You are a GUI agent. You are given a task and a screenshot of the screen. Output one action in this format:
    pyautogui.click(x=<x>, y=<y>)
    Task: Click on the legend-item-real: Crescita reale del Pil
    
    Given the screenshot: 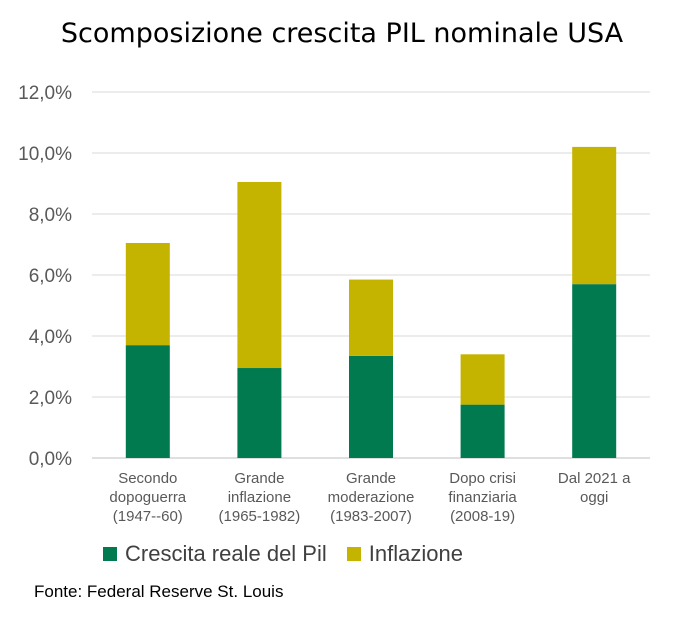 What is the action you would take?
    pyautogui.click(x=215, y=554)
    